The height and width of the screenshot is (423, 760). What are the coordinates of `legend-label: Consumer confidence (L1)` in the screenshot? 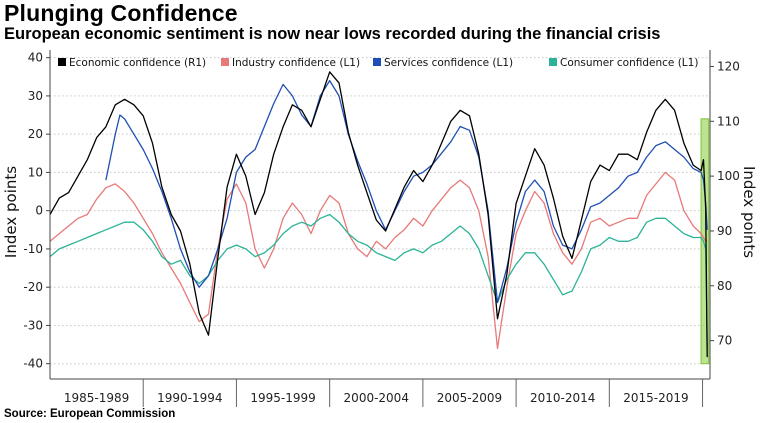 It's located at (629, 63).